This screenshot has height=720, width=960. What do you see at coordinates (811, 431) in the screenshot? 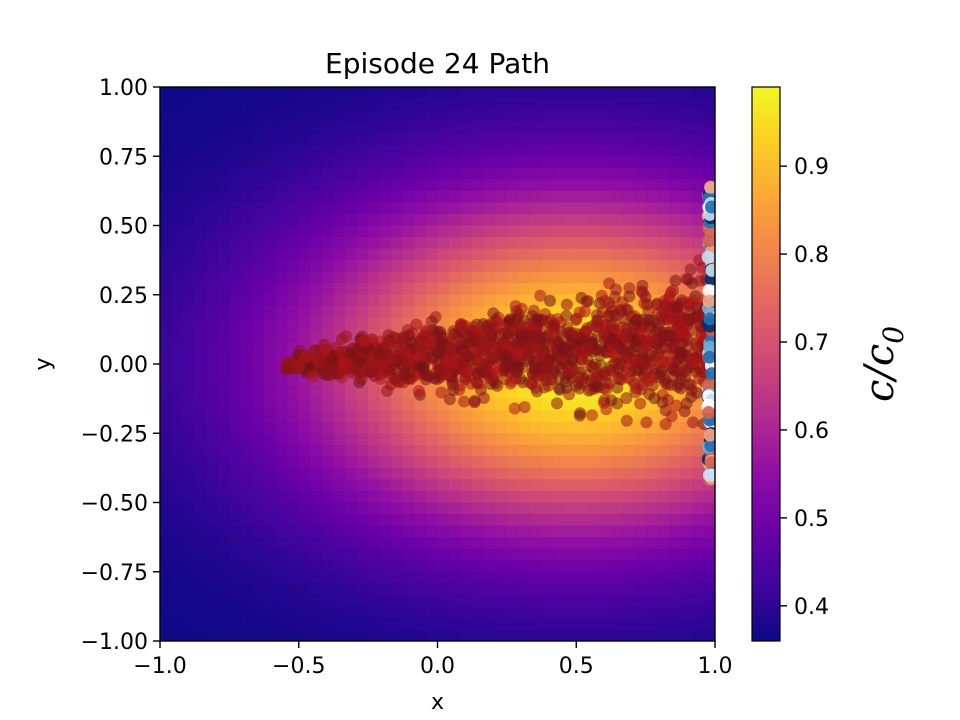
I see `colorbar-tick-label: 0.6` at bounding box center [811, 431].